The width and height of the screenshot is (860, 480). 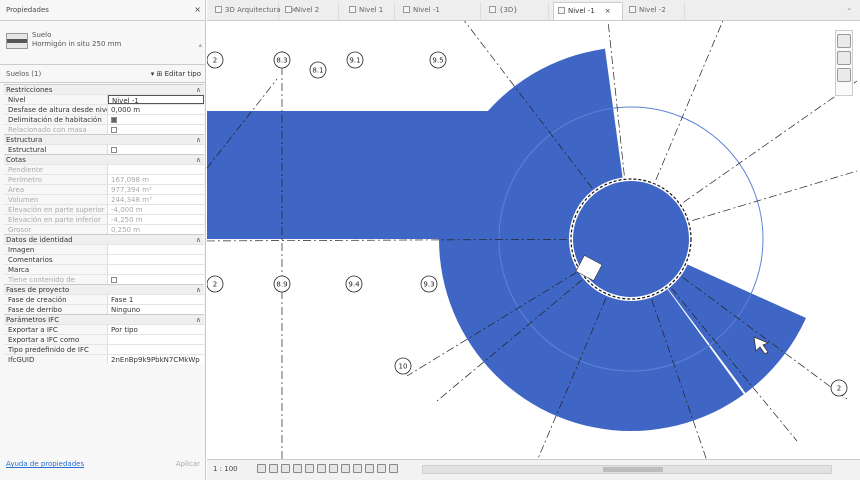 I want to click on property-row: Desfase de altura desde nivel 0,000 m, so click(x=104, y=109).